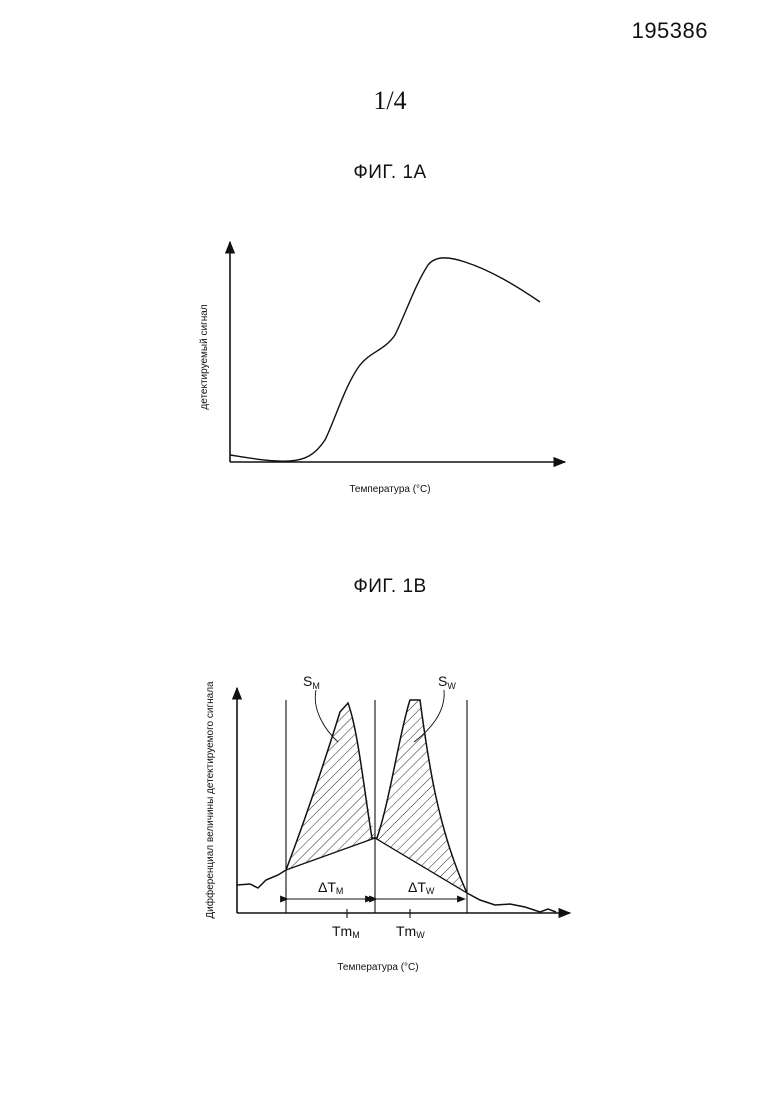 The image size is (780, 1103). What do you see at coordinates (421, 796) in the screenshot?
I see `fig-1b-area-sw` at bounding box center [421, 796].